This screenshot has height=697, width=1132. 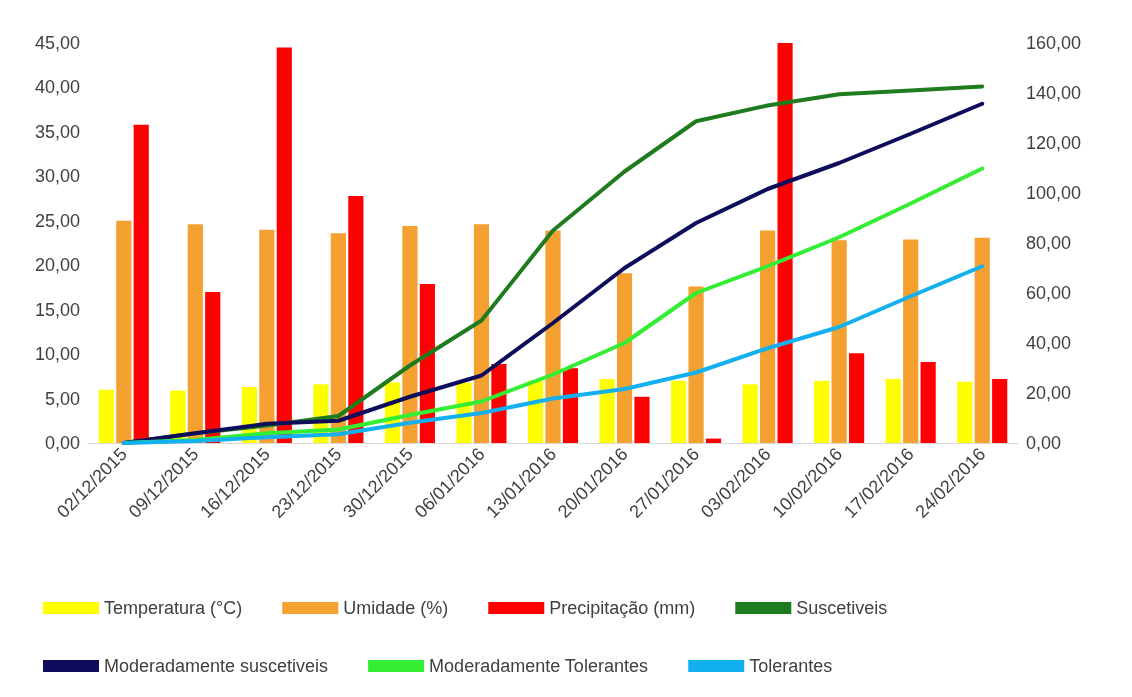 I want to click on y2-tick-label: 160,00, so click(x=1054, y=43).